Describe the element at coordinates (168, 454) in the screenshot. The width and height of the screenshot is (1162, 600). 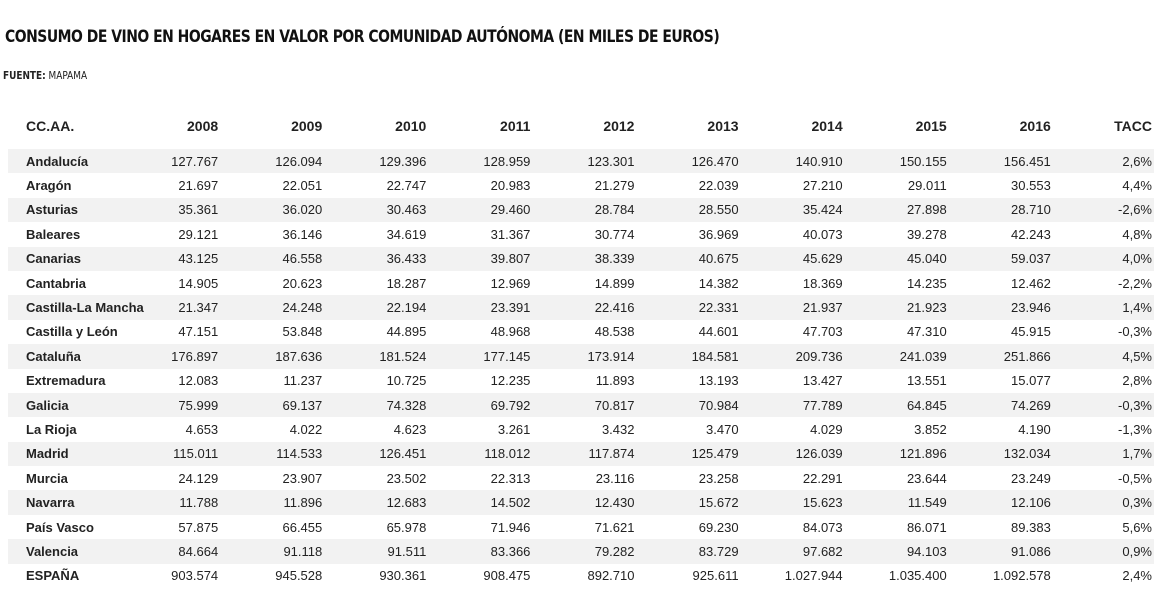
I see `value-cell: 115.011` at that location.